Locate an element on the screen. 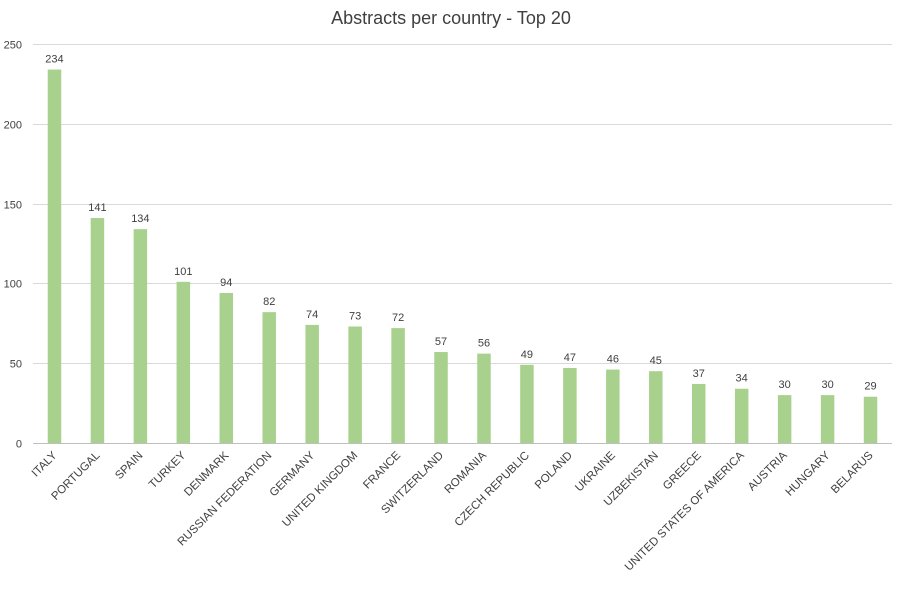 This screenshot has width=900, height=593. y-tick-label: 50 is located at coordinates (16, 365).